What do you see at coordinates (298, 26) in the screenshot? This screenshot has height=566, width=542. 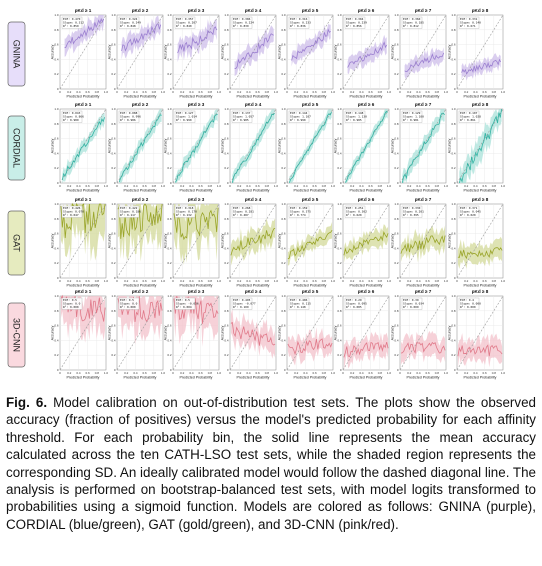 I see `stats-line: R²: 0.836` at bounding box center [298, 26].